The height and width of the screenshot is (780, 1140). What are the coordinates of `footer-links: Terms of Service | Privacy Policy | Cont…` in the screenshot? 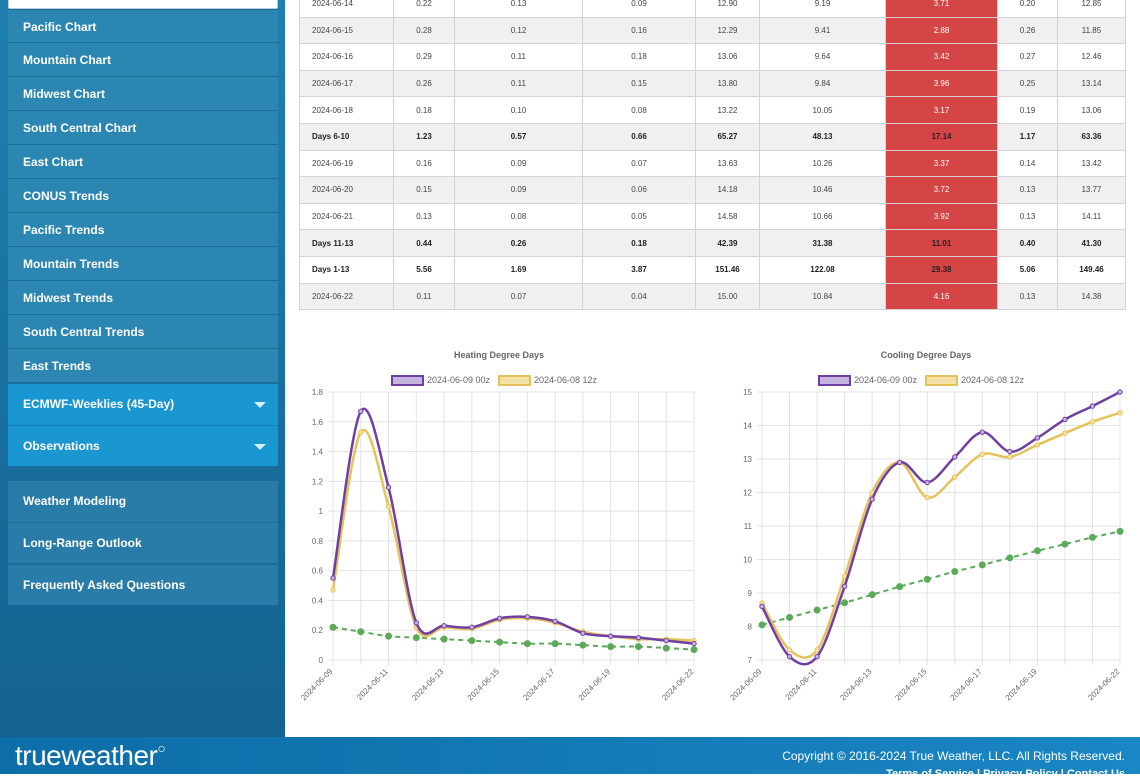 It's located at (1005, 774).